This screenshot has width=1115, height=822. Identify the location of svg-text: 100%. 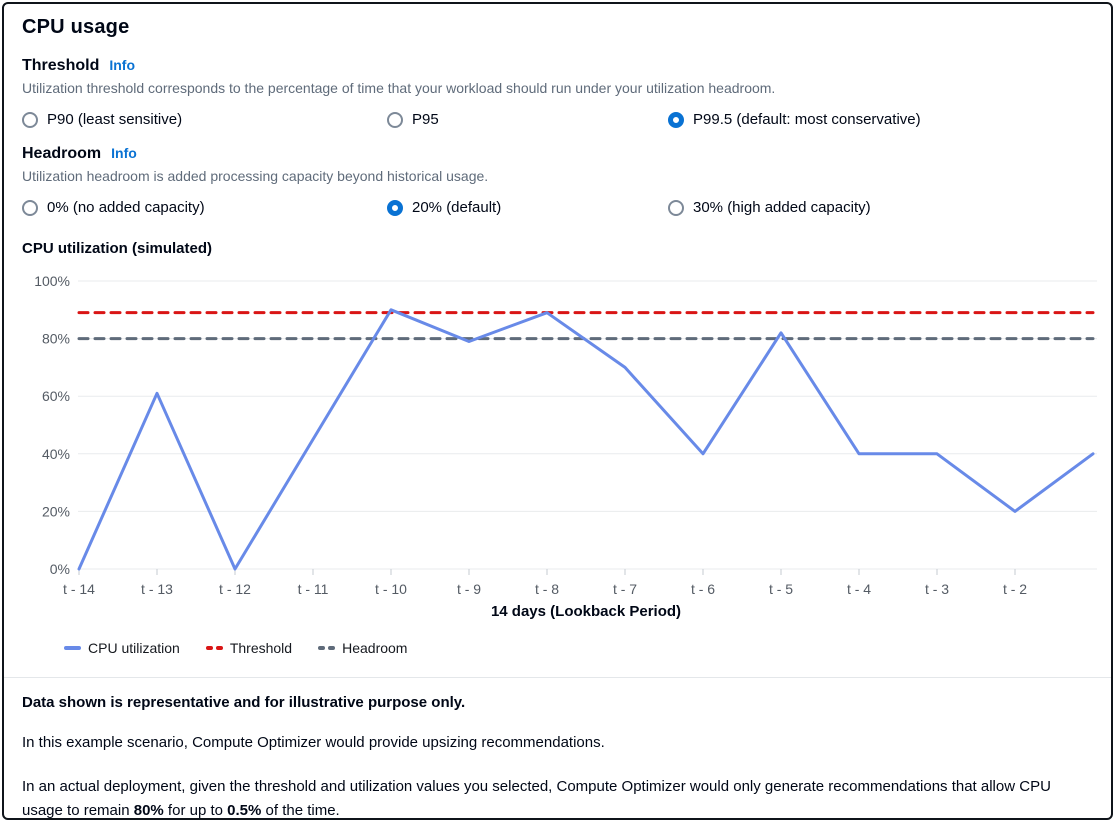
(52, 281).